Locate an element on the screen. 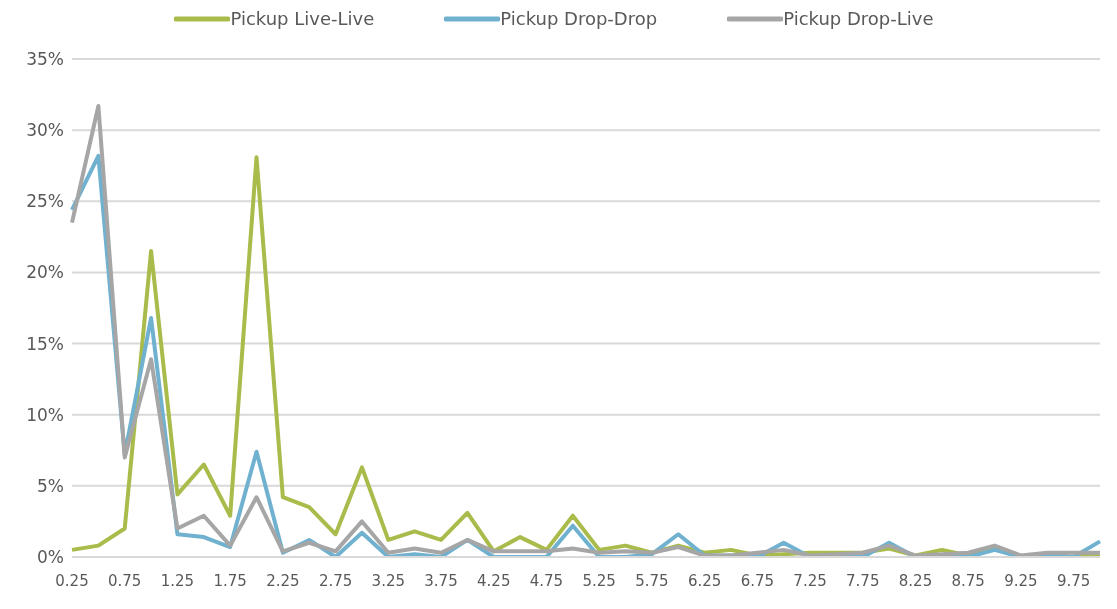 The height and width of the screenshot is (609, 1117). x-tick-label: 5.75 is located at coordinates (652, 580).